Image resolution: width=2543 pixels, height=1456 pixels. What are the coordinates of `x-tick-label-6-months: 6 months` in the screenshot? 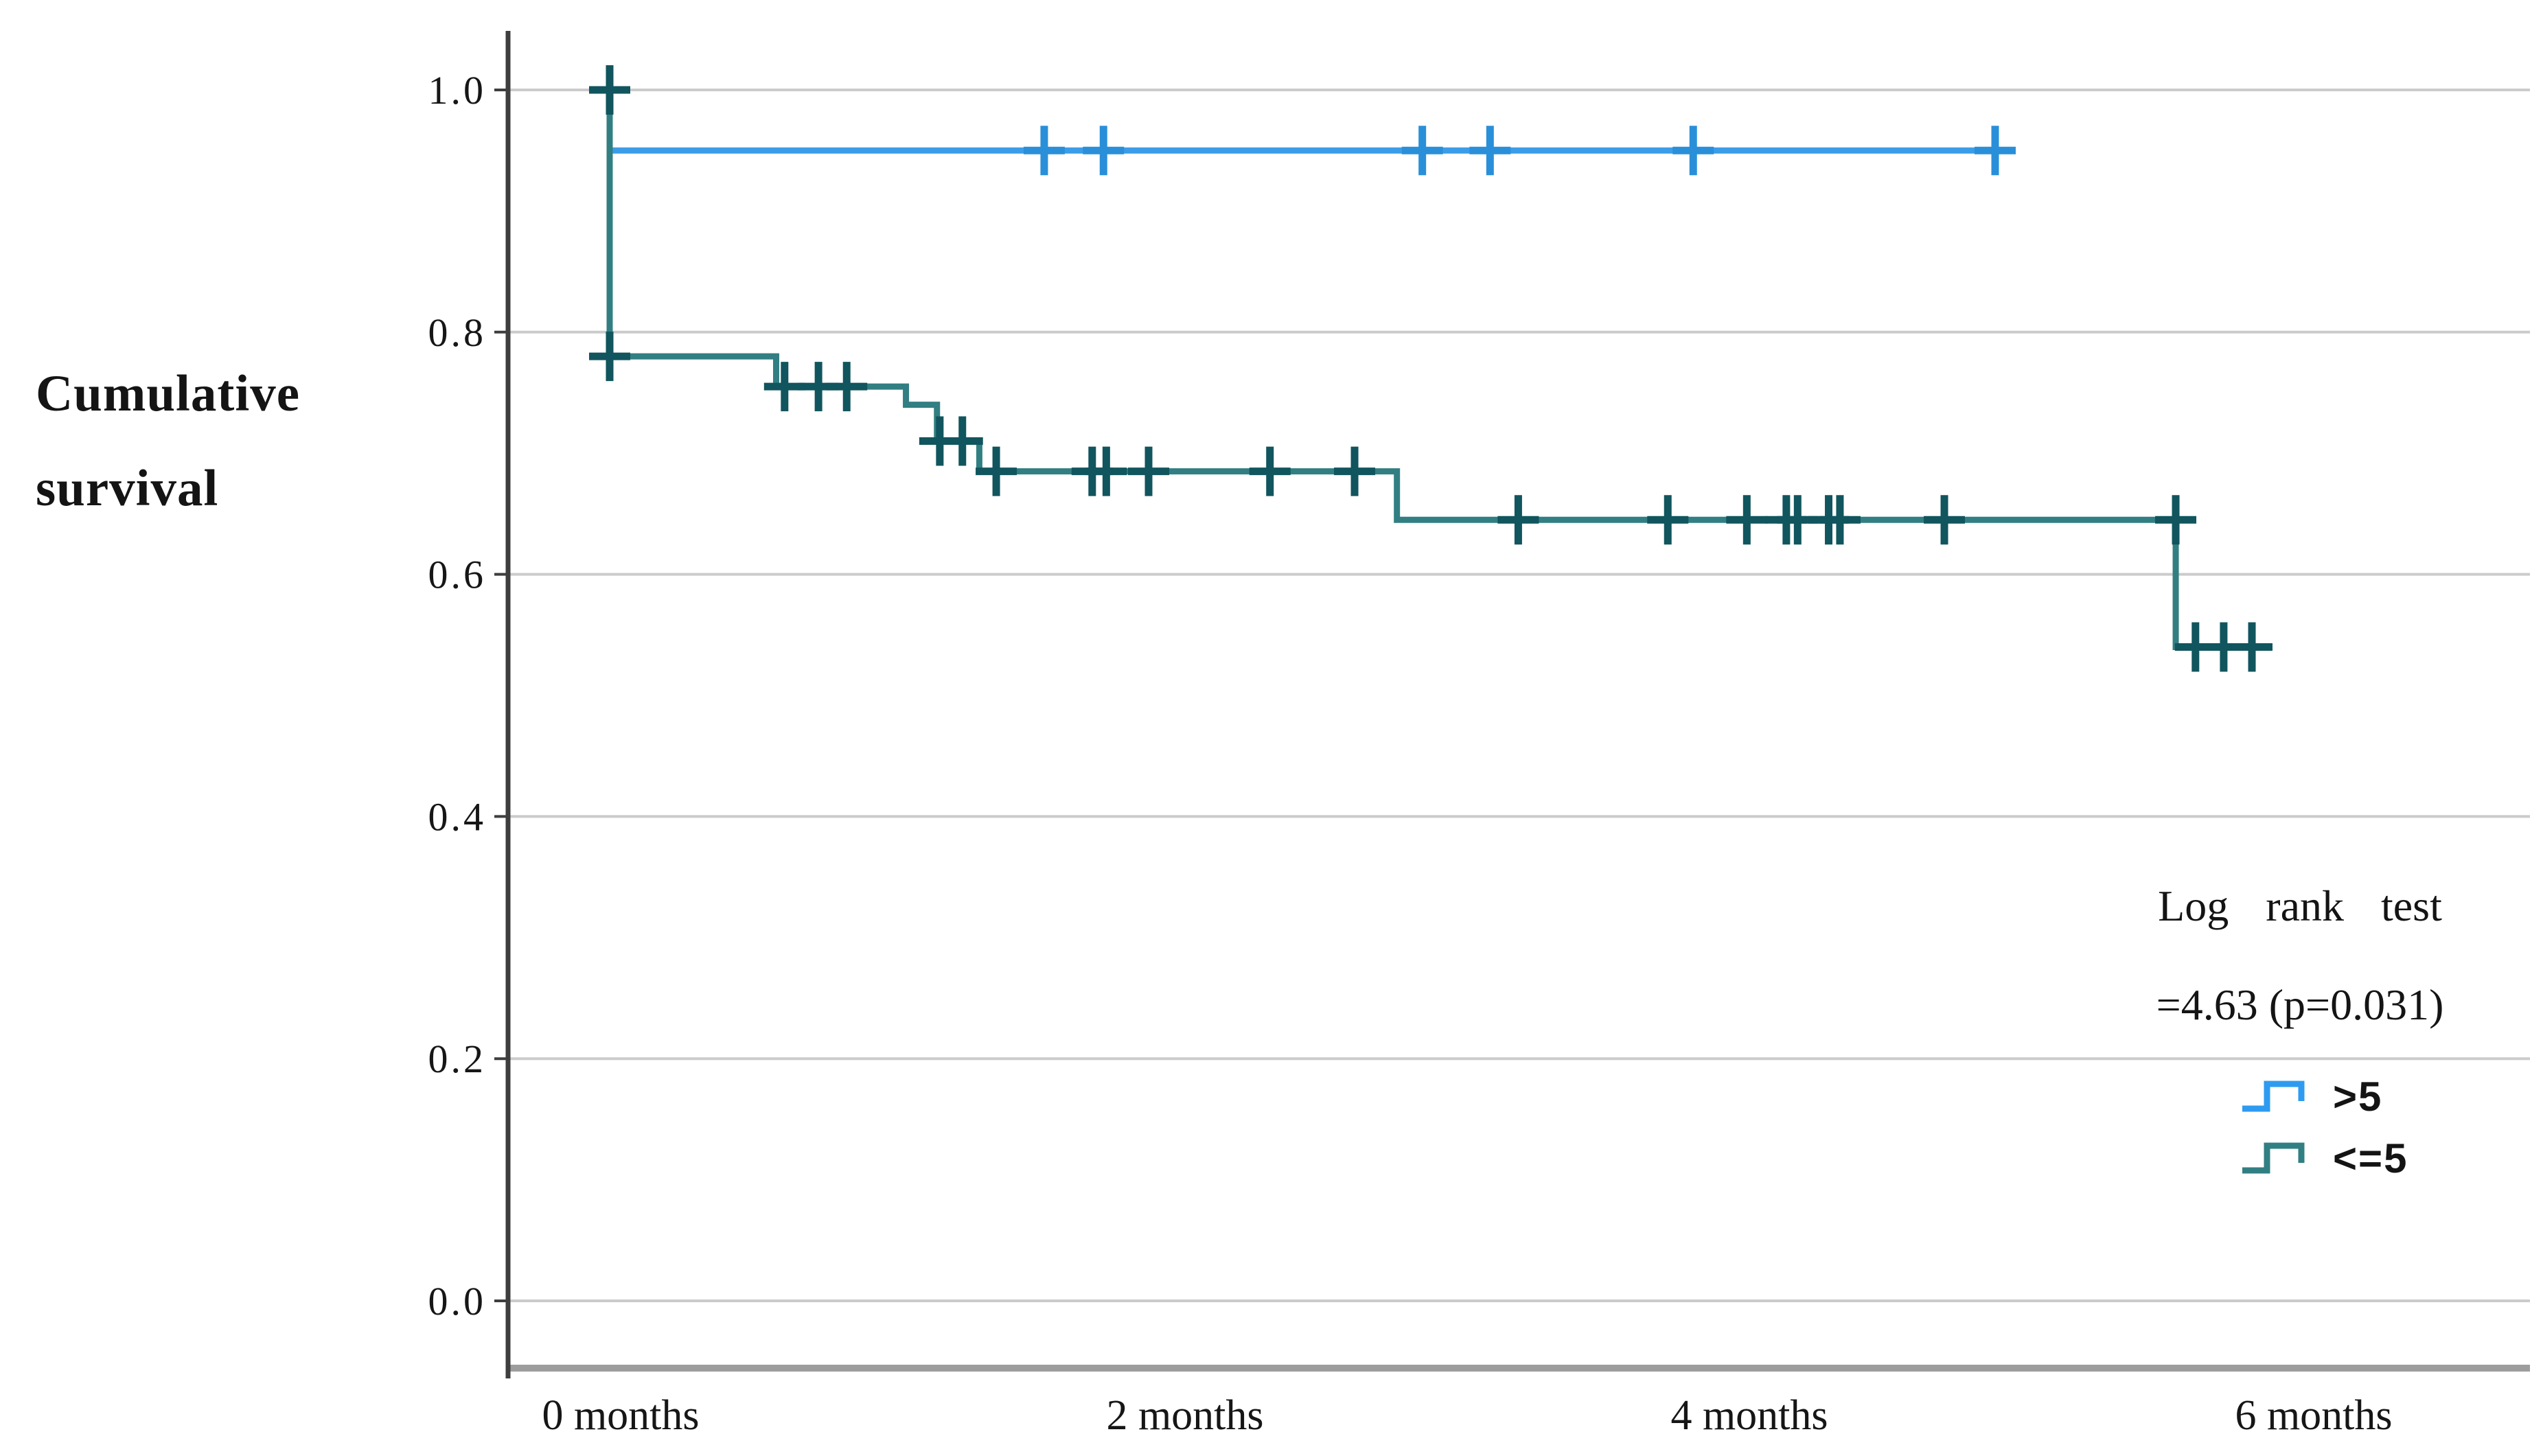 It's located at (2313, 1415).